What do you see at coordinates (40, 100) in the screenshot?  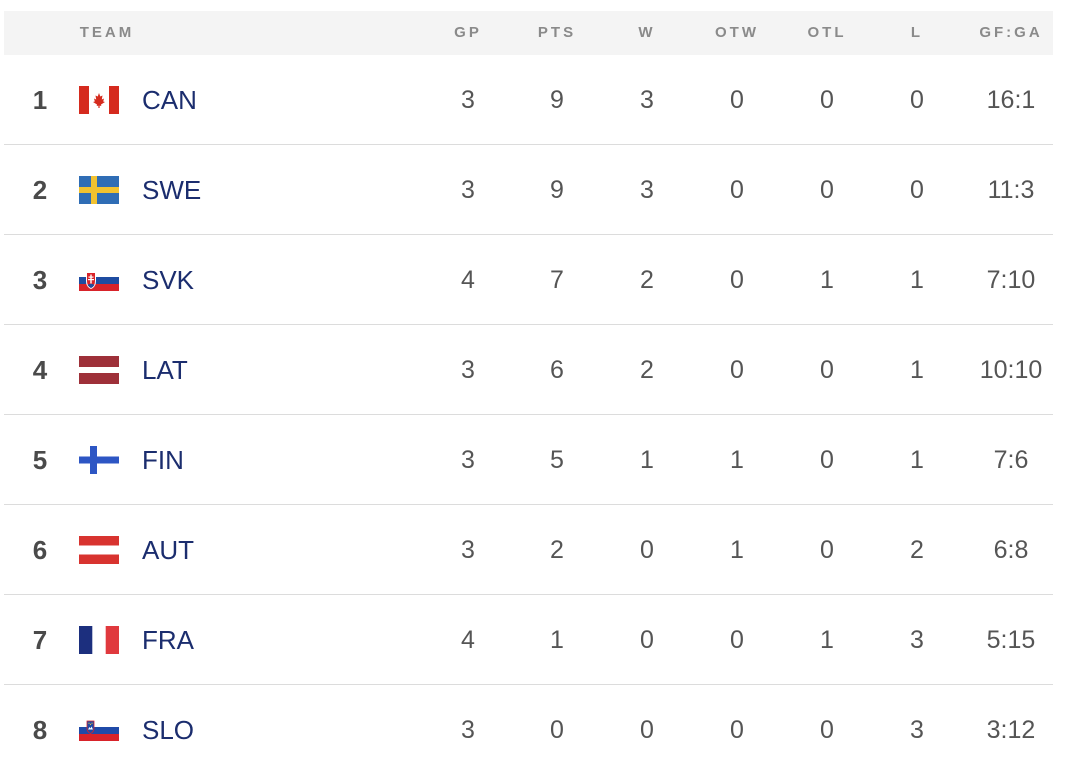 I see `rank: 1` at bounding box center [40, 100].